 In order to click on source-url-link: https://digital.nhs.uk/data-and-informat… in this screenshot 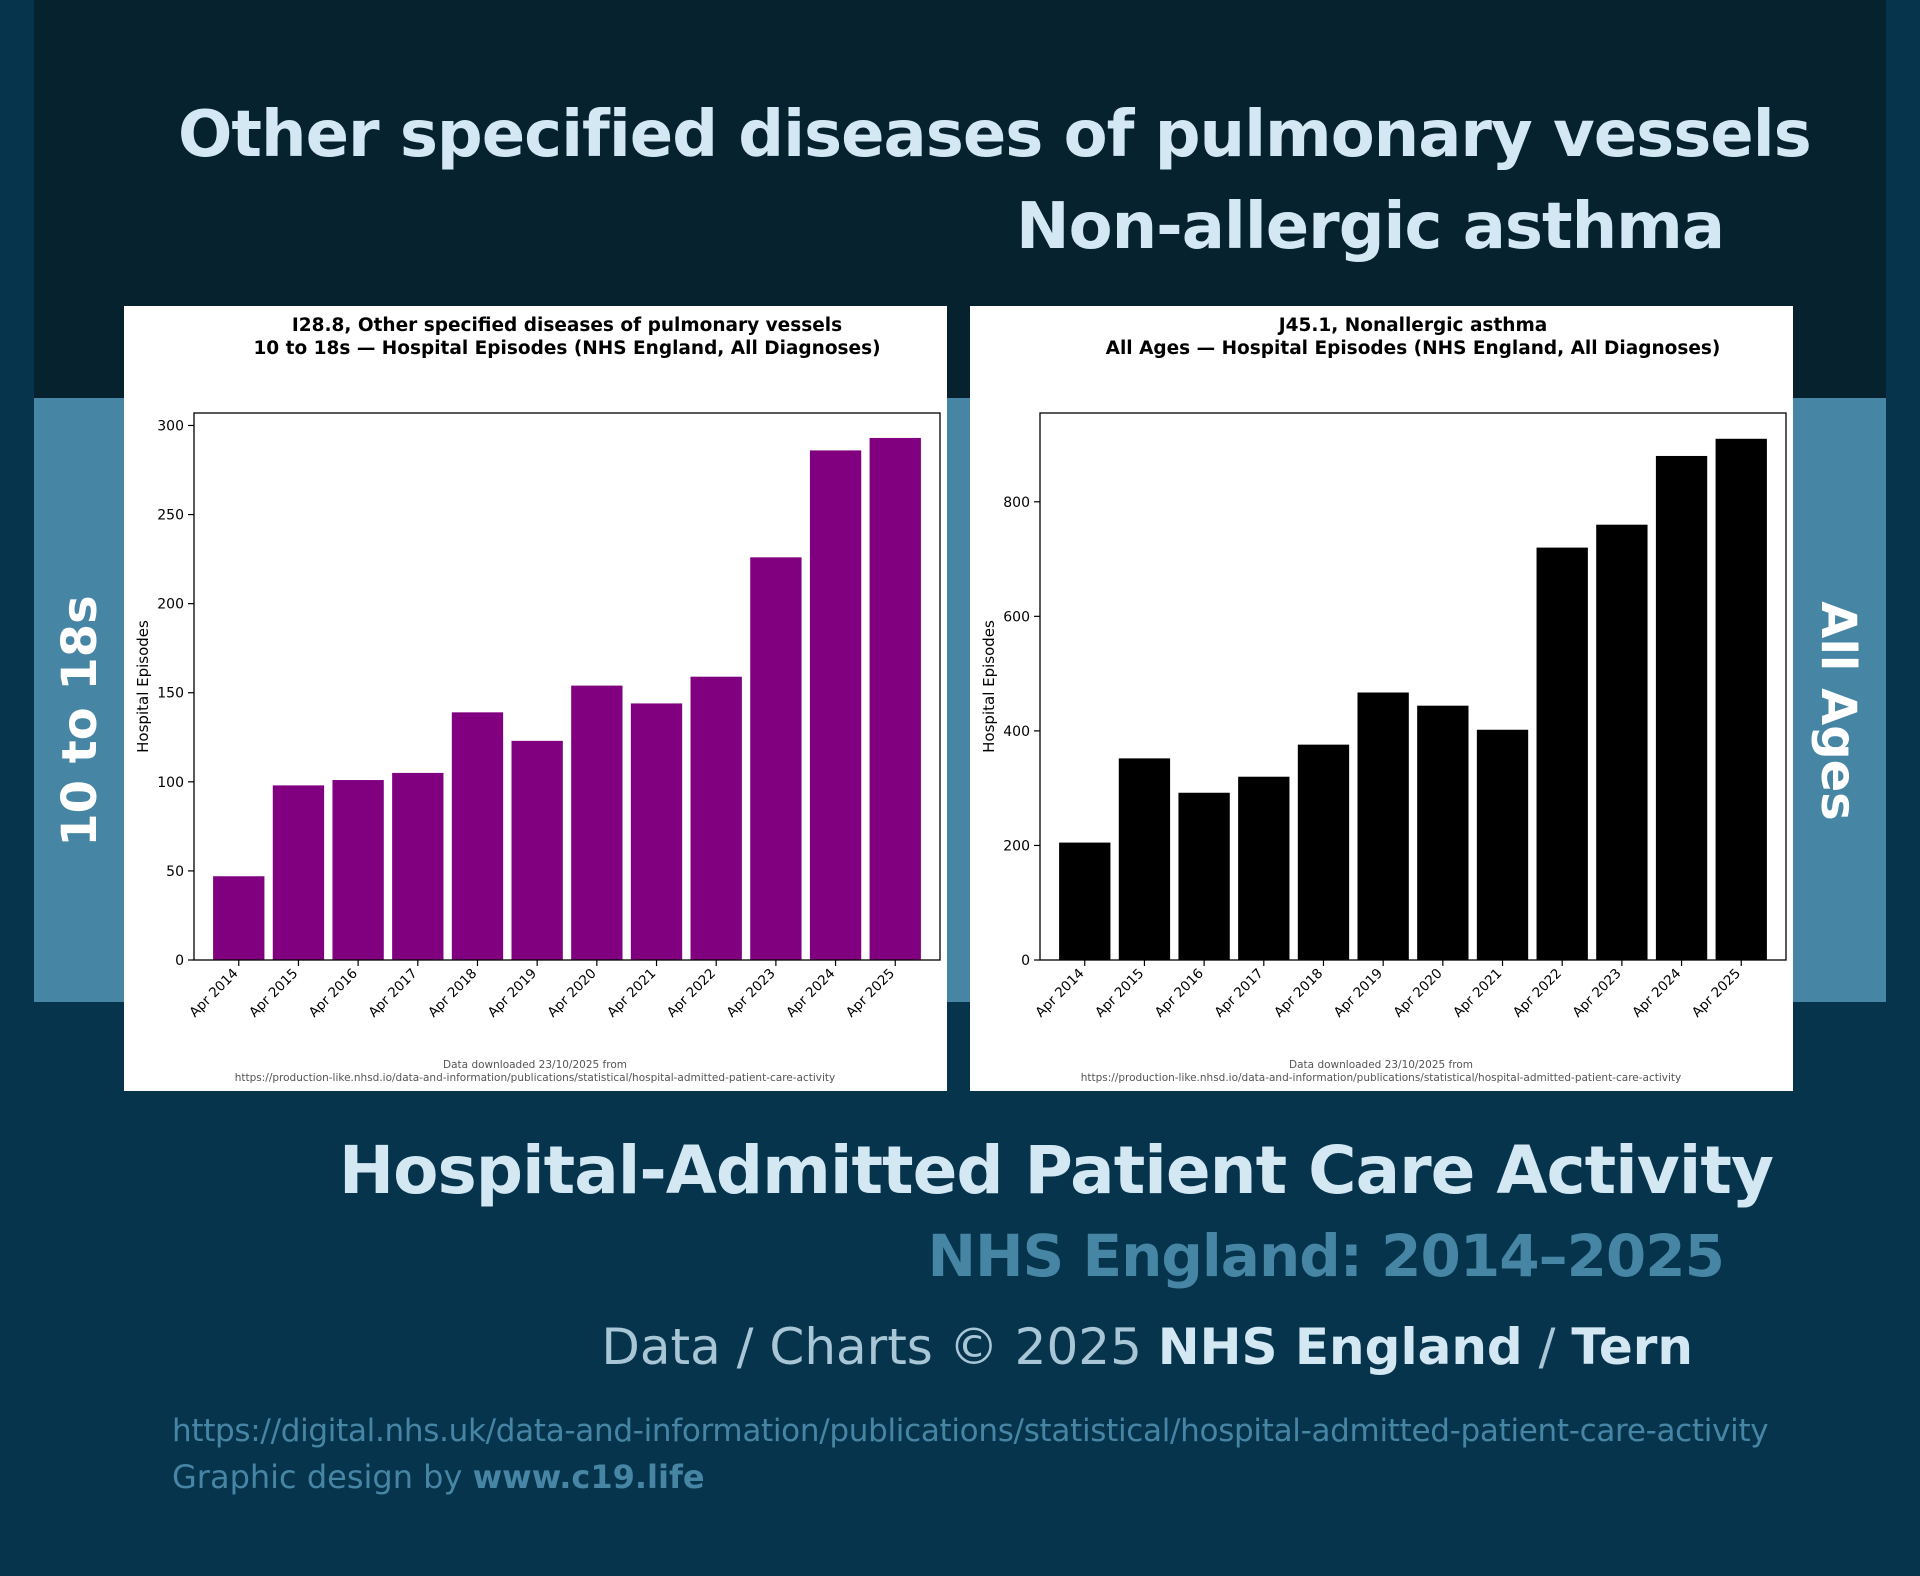, I will do `click(970, 1431)`.